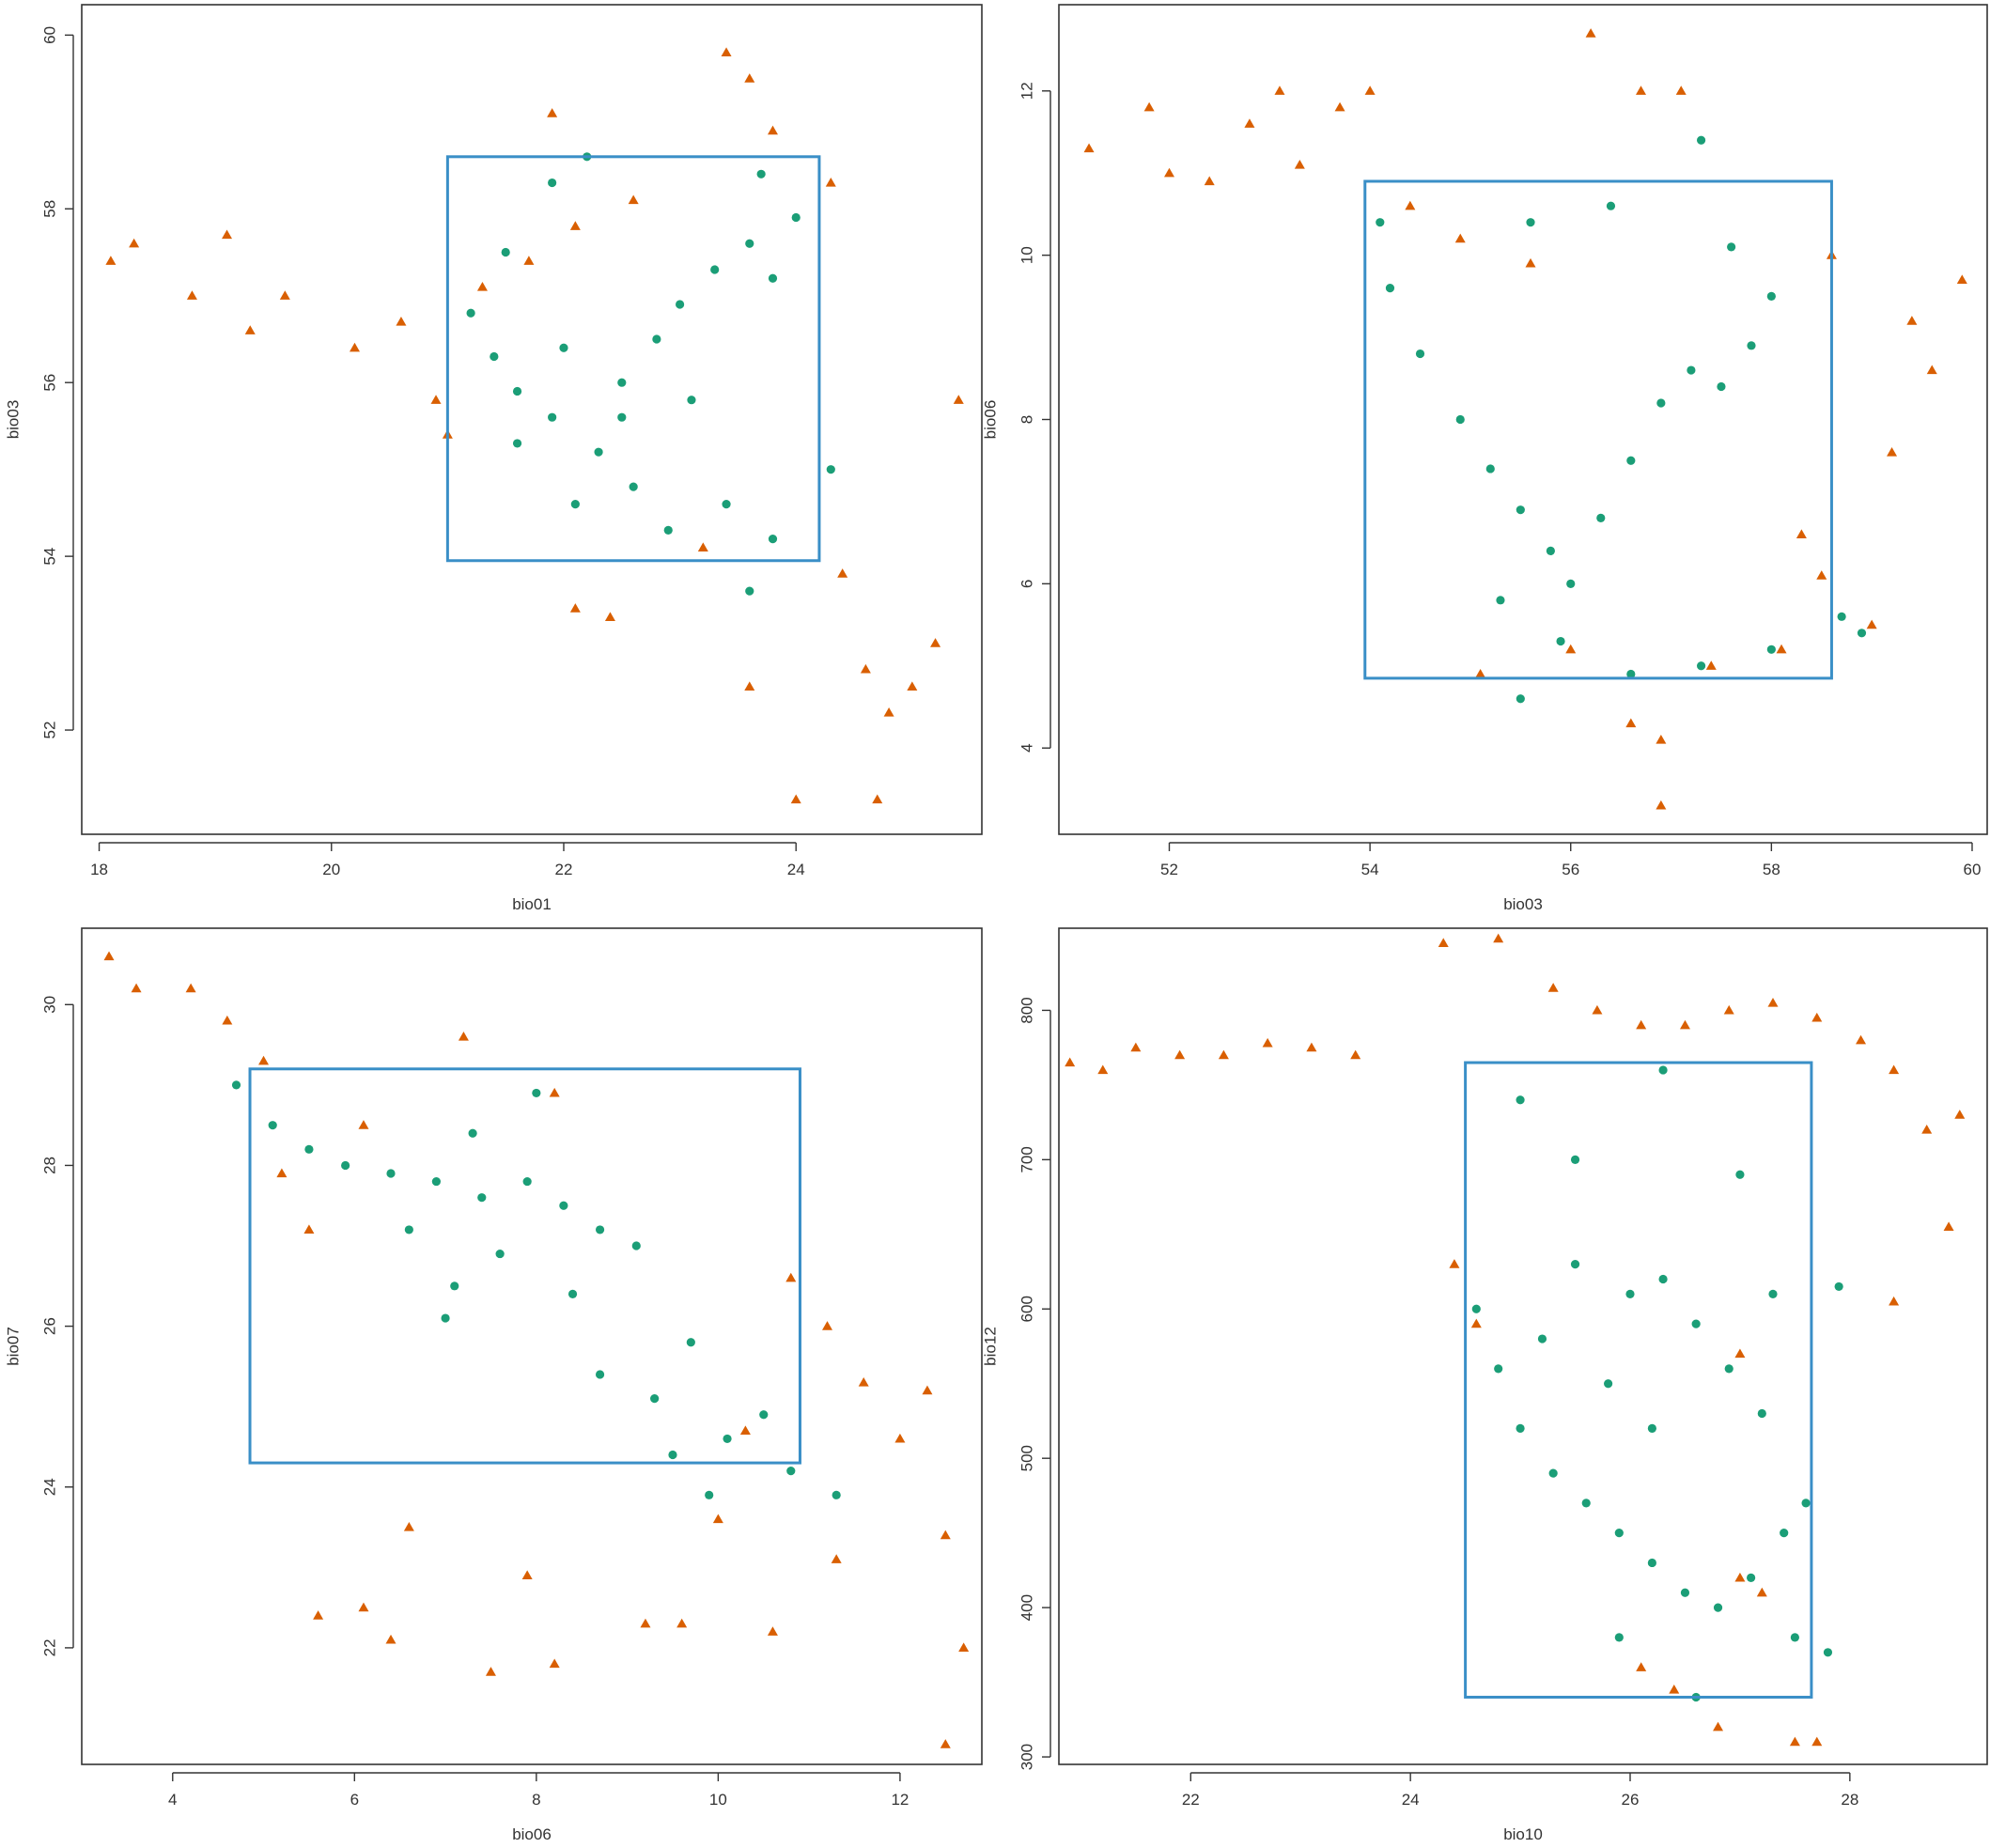 This screenshot has width=1990, height=1848. What do you see at coordinates (1973, 869) in the screenshot?
I see `x-tick-label: 60` at bounding box center [1973, 869].